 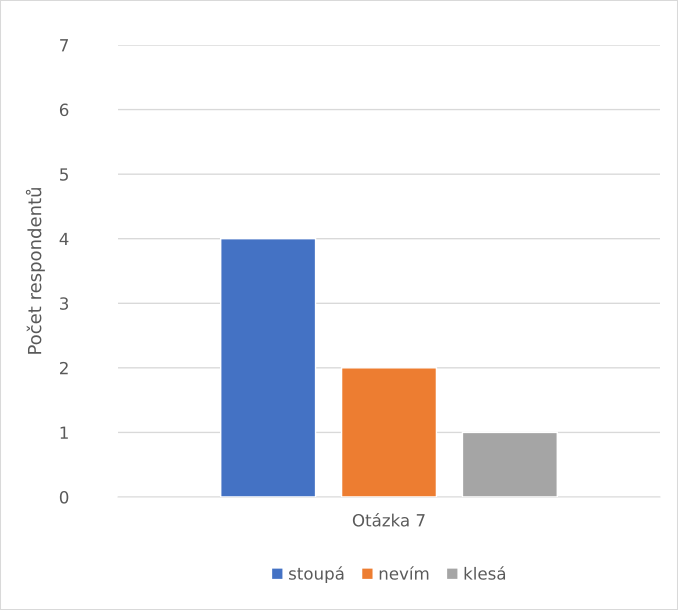 What do you see at coordinates (316, 575) in the screenshot?
I see `legend-label: stoupá` at bounding box center [316, 575].